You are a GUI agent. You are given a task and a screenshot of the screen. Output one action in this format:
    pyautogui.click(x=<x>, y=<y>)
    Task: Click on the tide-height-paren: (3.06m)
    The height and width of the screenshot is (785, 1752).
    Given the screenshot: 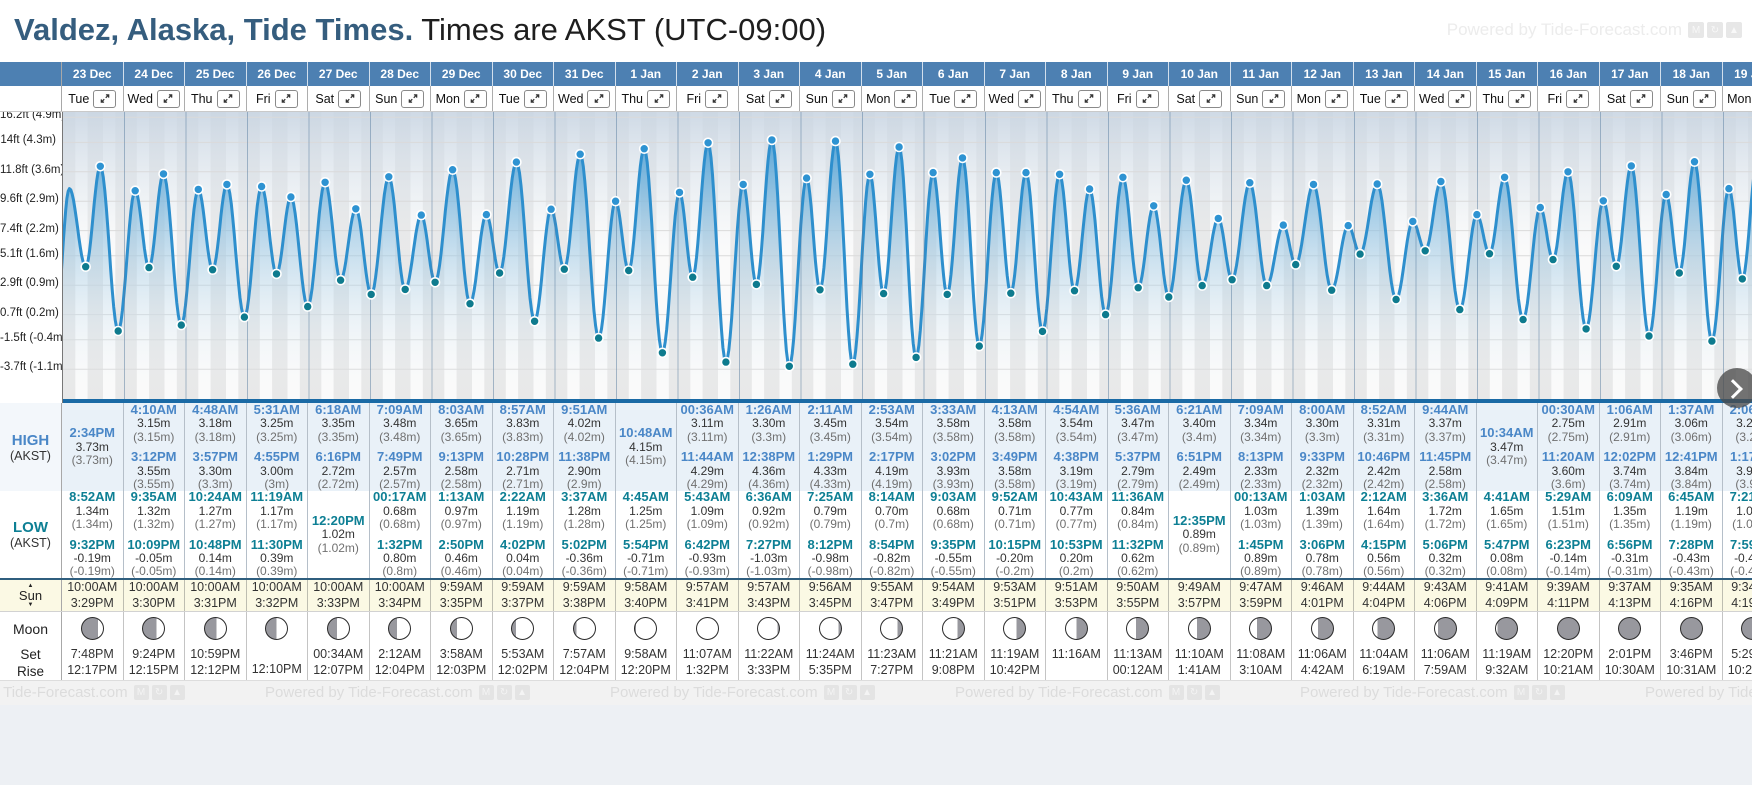 What is the action you would take?
    pyautogui.click(x=1691, y=437)
    